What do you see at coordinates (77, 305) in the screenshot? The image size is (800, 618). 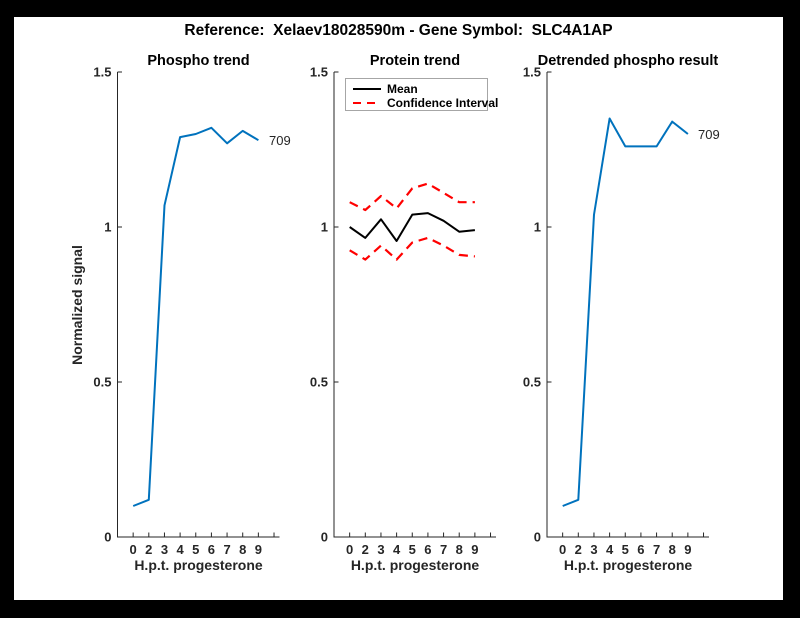 I see `subplot1-ylabel: Normalized signal` at bounding box center [77, 305].